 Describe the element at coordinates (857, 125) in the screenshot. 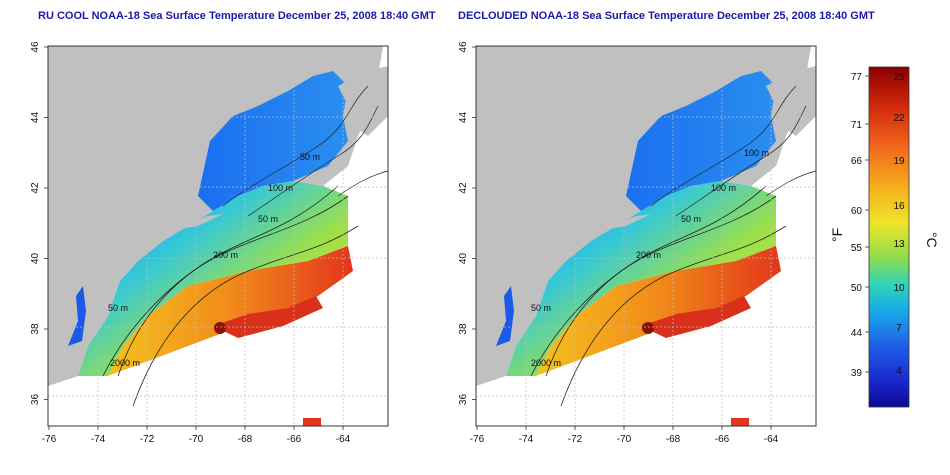

I see `fahrenheit-tick-label: 71` at that location.